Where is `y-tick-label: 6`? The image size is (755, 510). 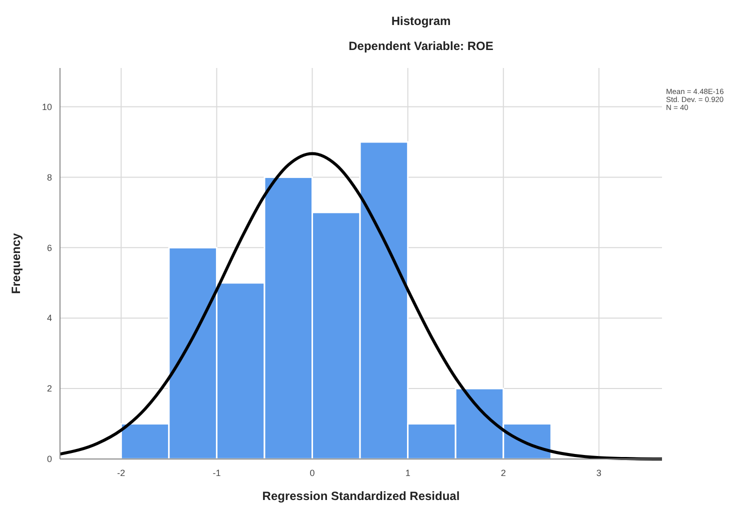 y-tick-label: 6 is located at coordinates (49, 247).